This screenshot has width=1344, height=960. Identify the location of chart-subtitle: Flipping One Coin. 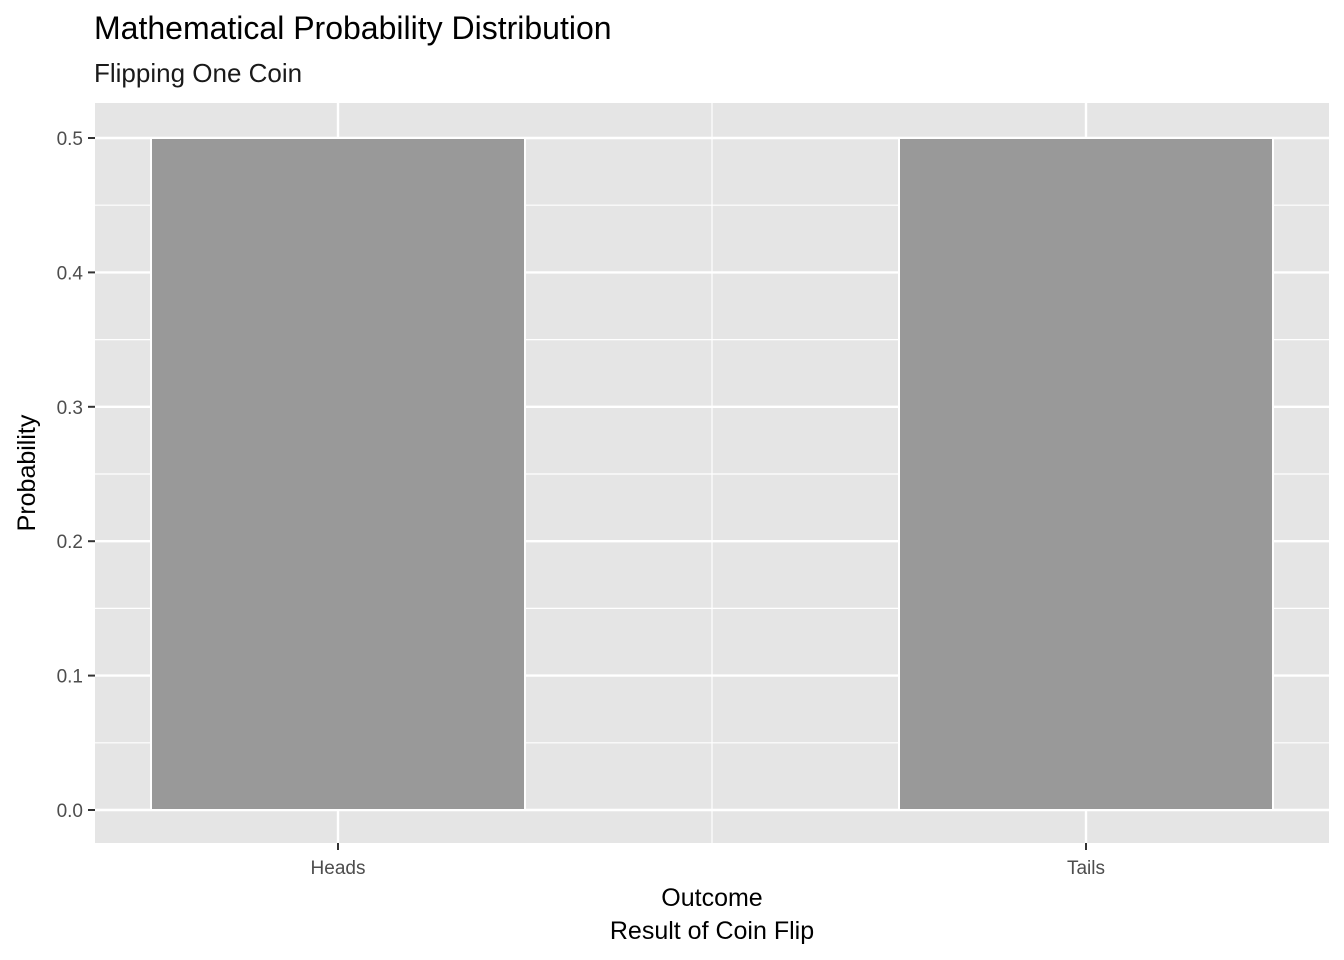
(198, 73).